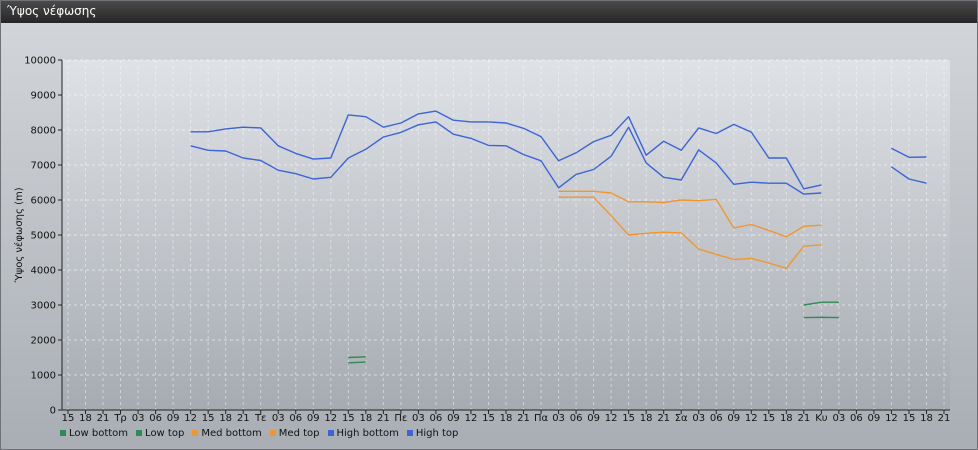 The image size is (978, 450). I want to click on y-tick-label: 7000, so click(43, 166).